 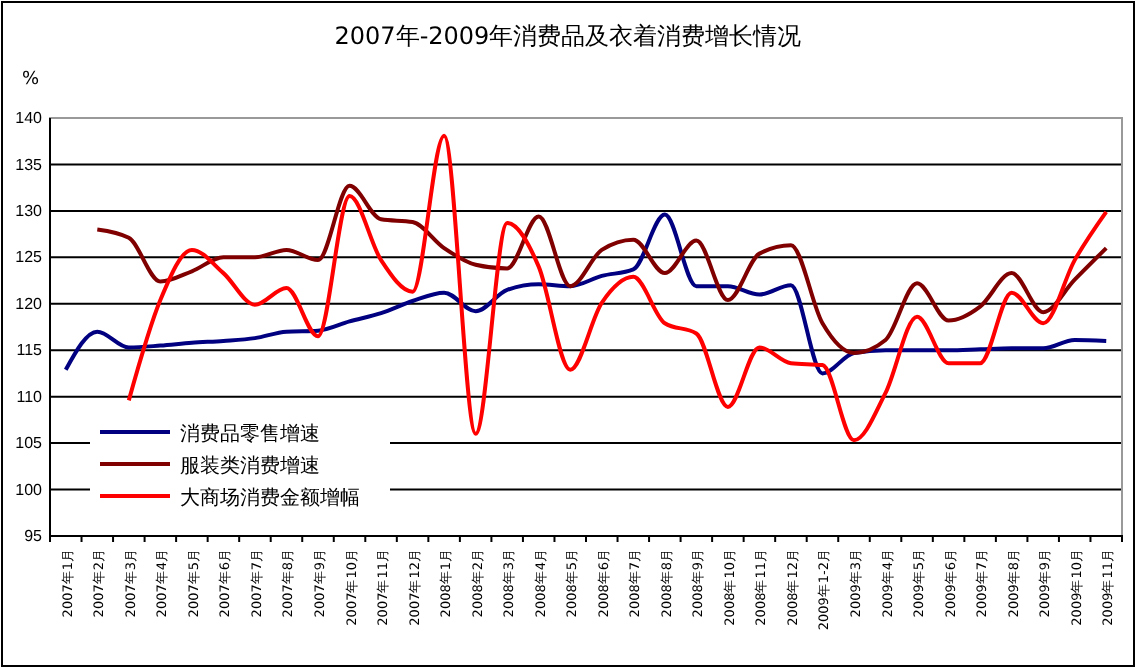 What do you see at coordinates (250, 466) in the screenshot?
I see `legend-label: 服装类消费增速` at bounding box center [250, 466].